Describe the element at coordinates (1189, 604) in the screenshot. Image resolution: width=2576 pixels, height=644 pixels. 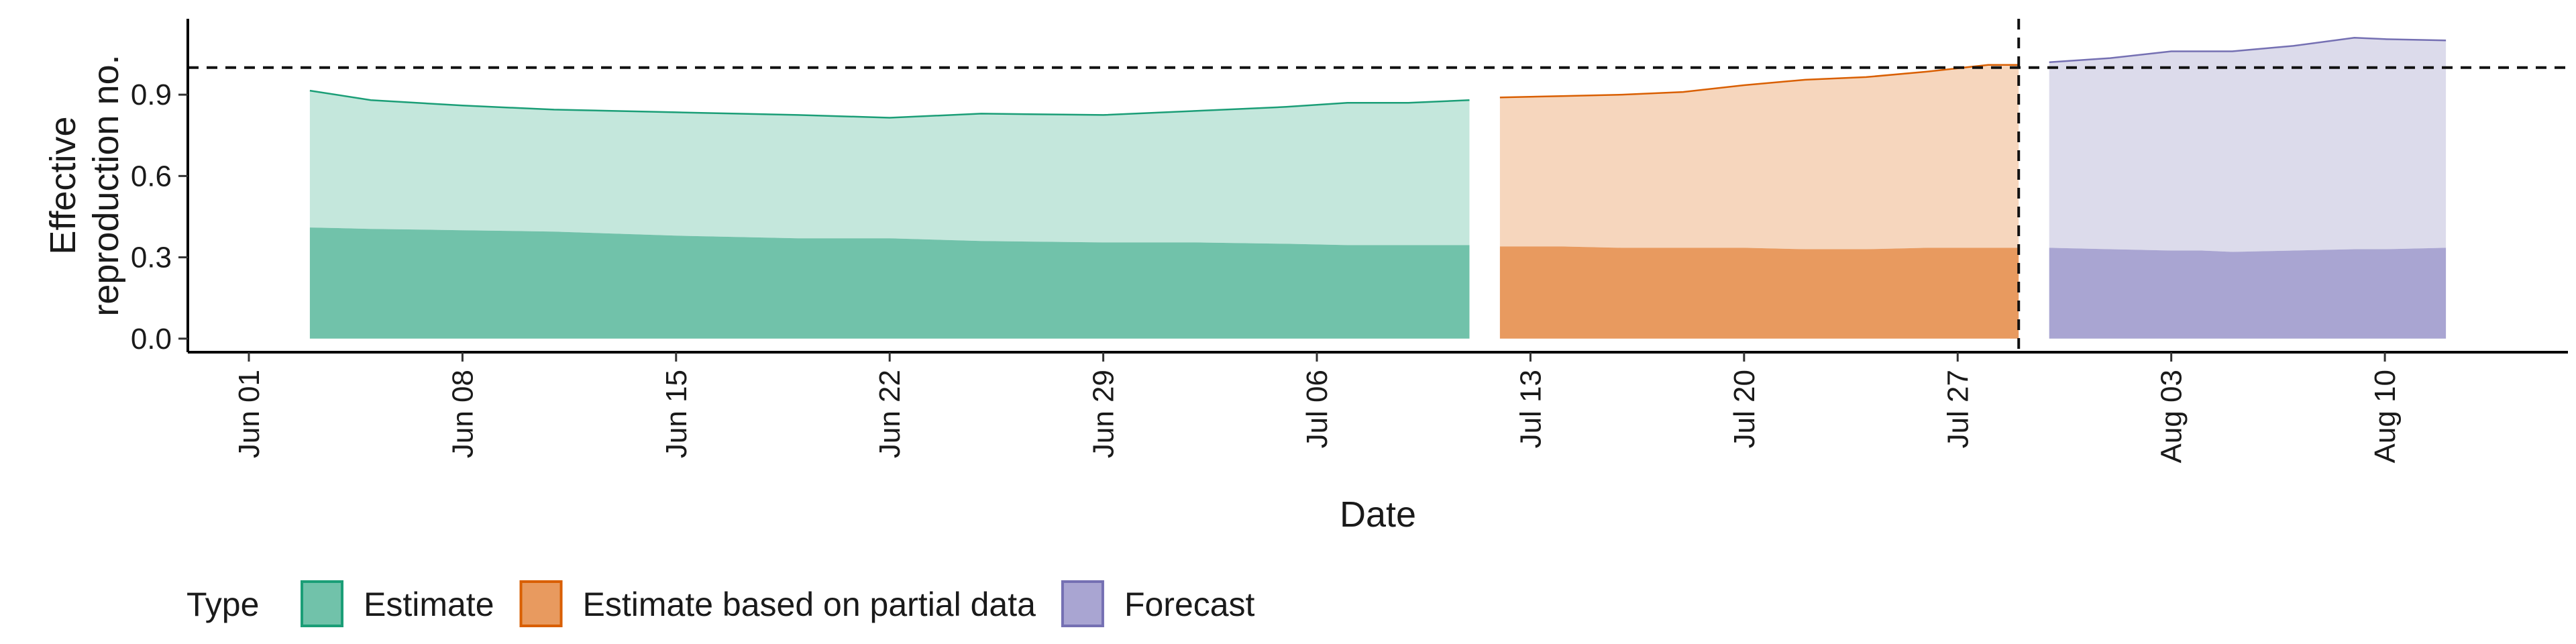
I see `legend-label-forecast: Forecast` at that location.